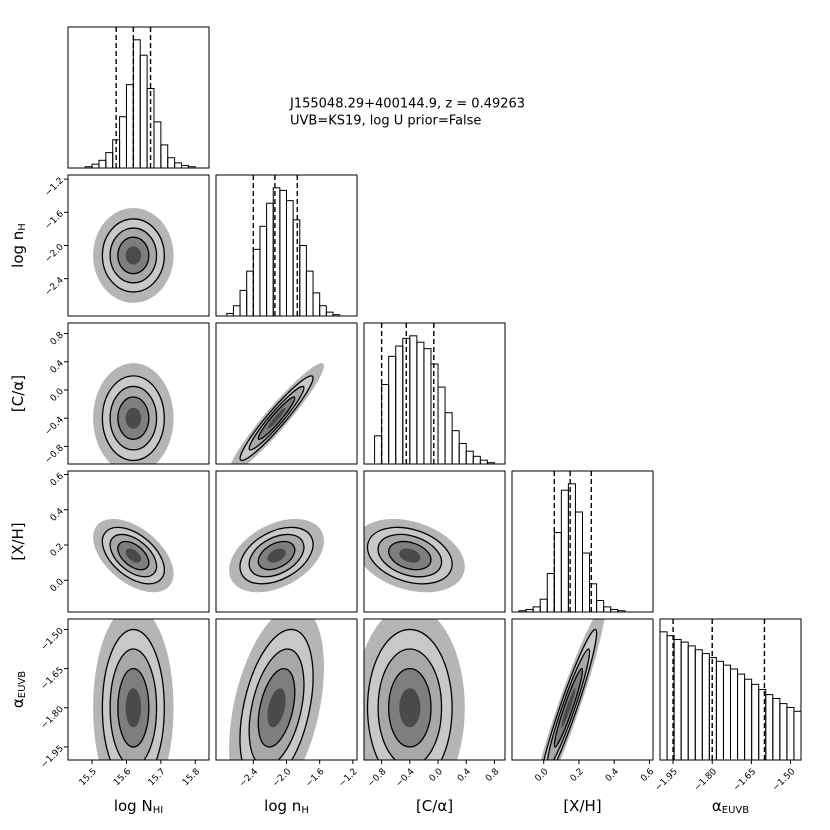  What do you see at coordinates (88, 777) in the screenshot?
I see `x-tick-label: 15.5` at bounding box center [88, 777].